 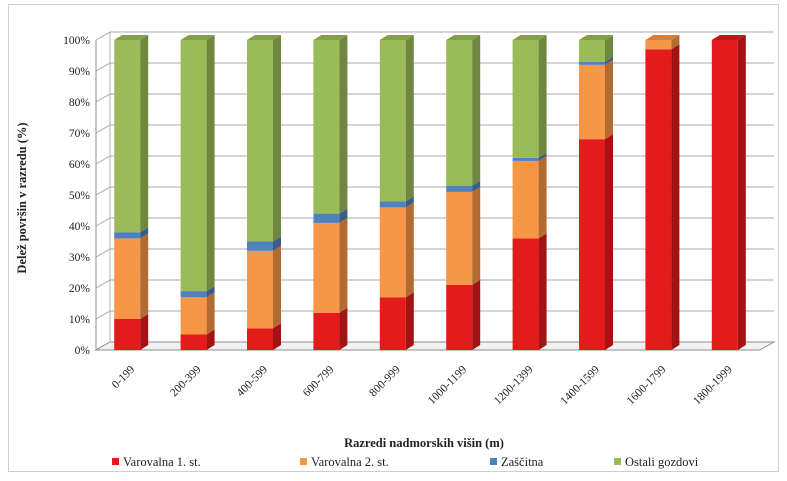 What do you see at coordinates (162, 462) in the screenshot?
I see `legend-label: Varovalna 1. st.` at bounding box center [162, 462].